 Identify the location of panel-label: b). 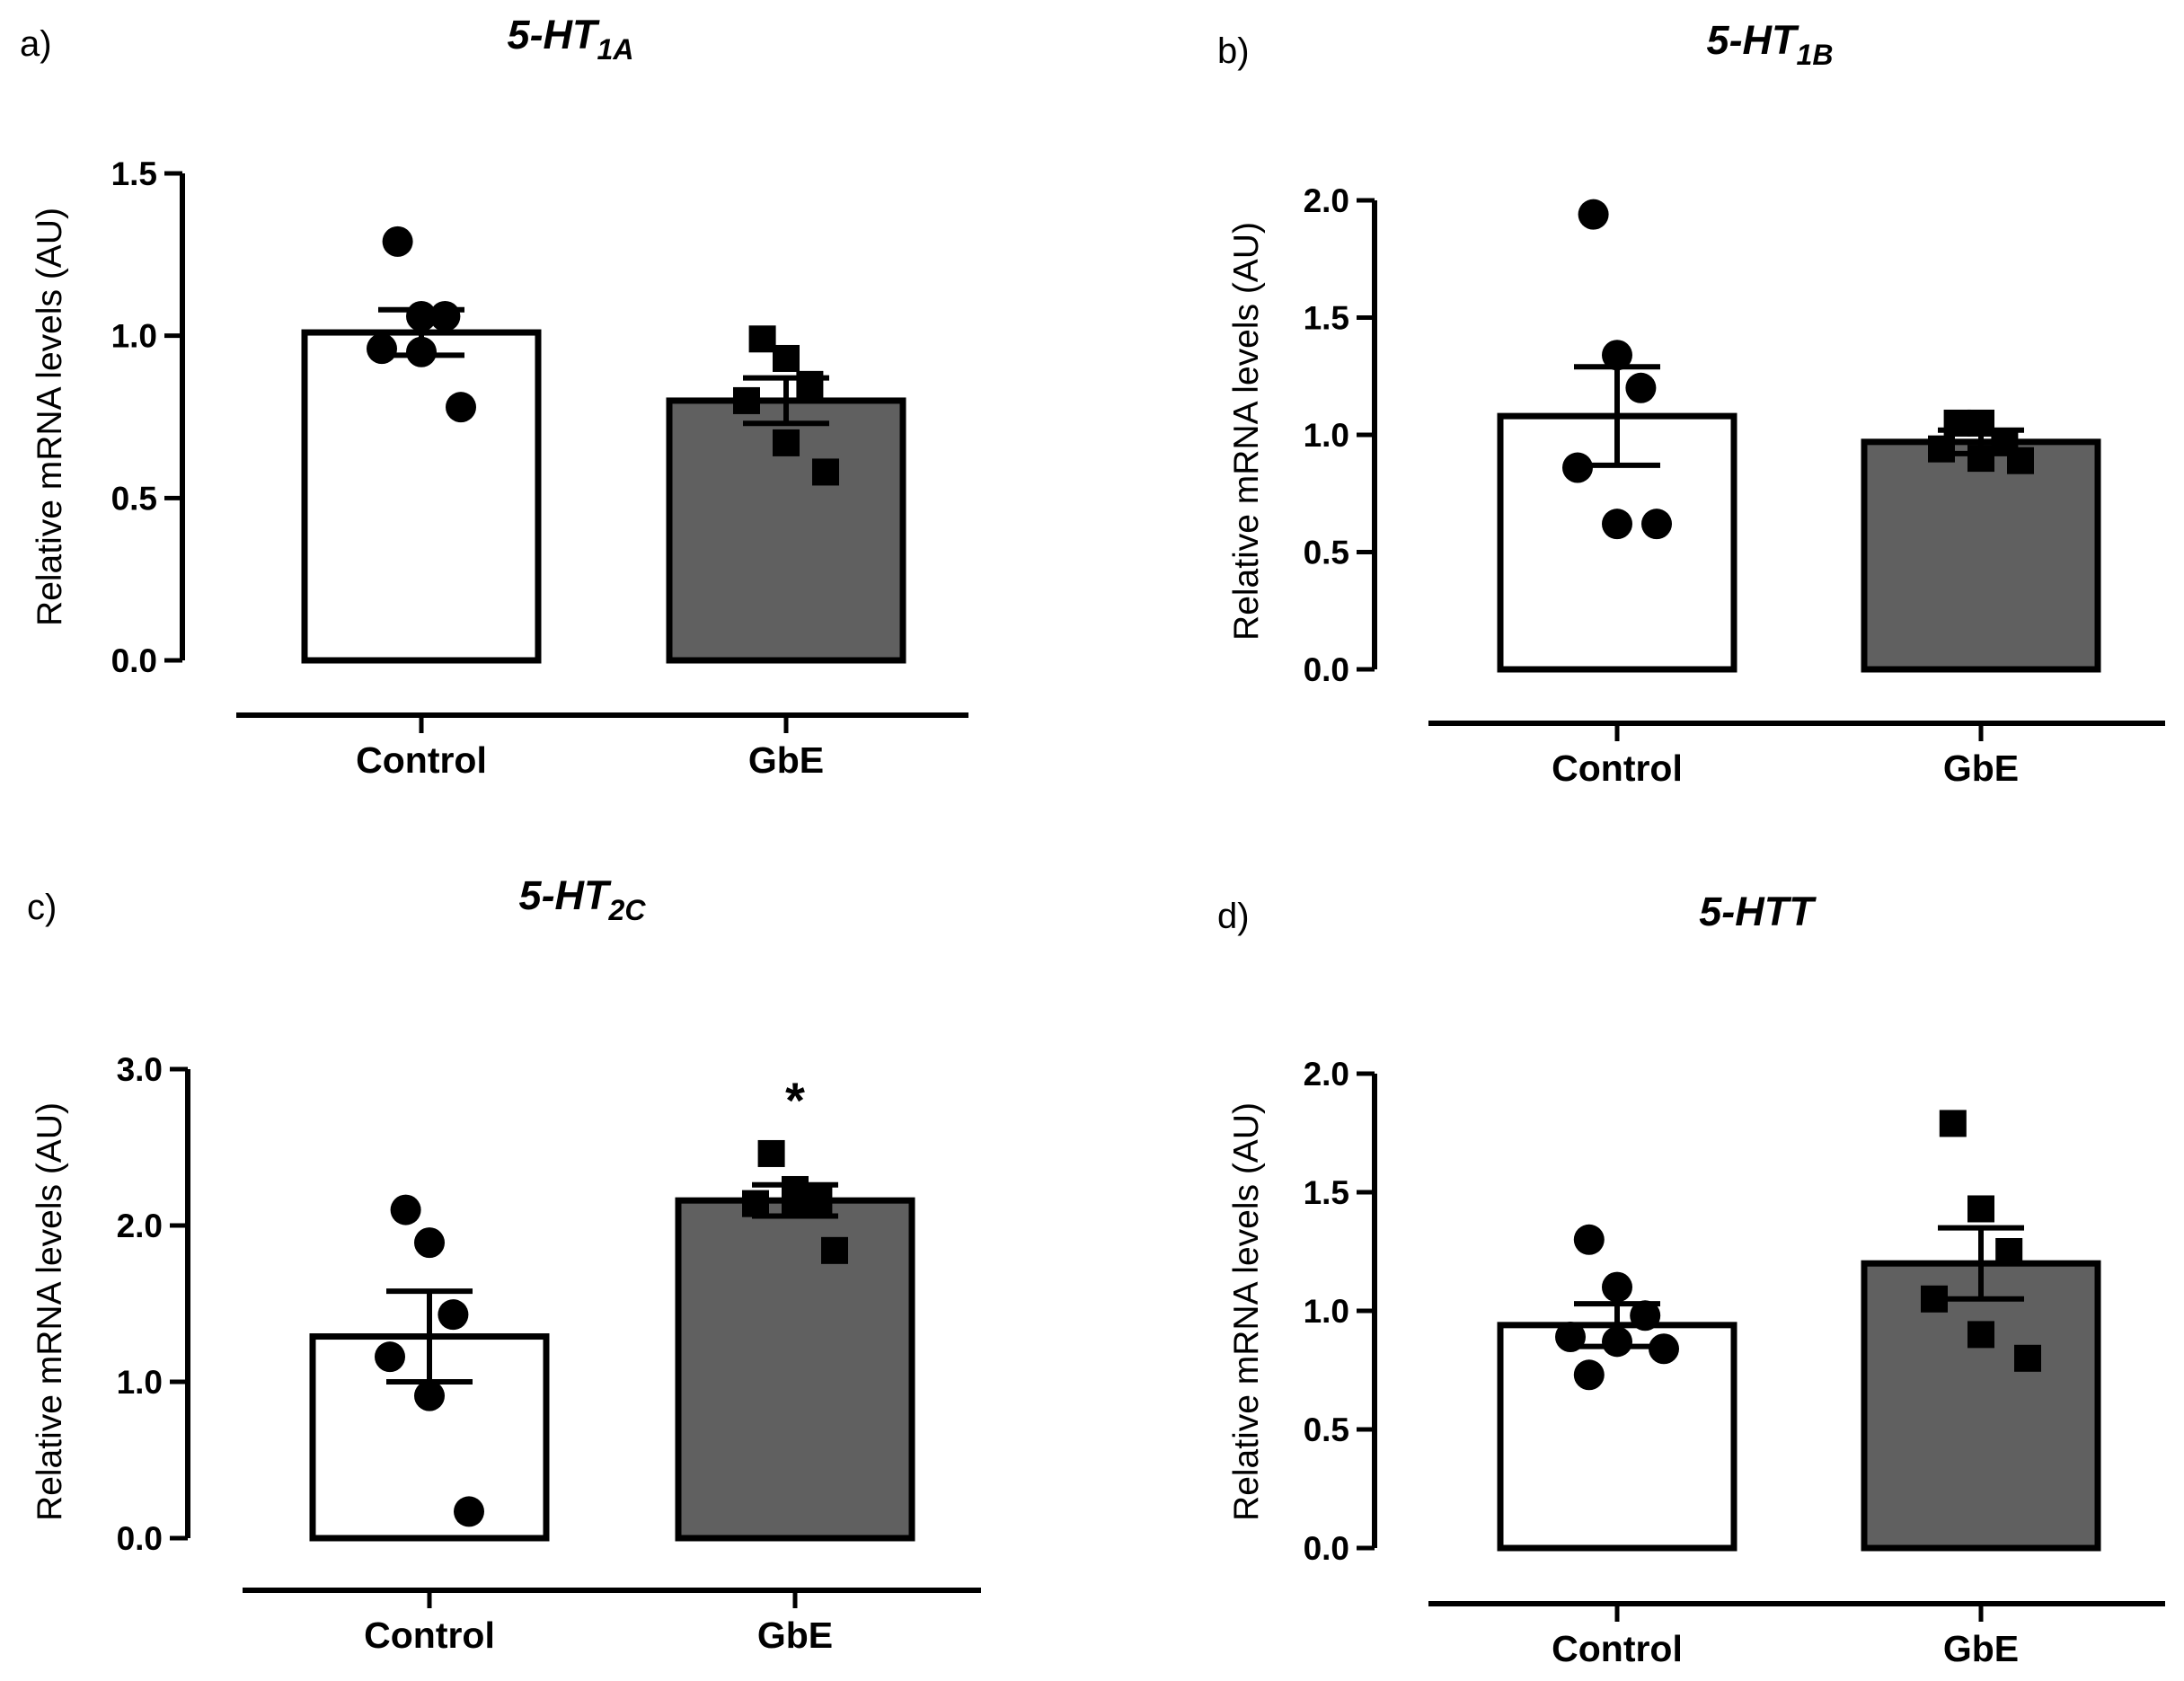
(1233, 51).